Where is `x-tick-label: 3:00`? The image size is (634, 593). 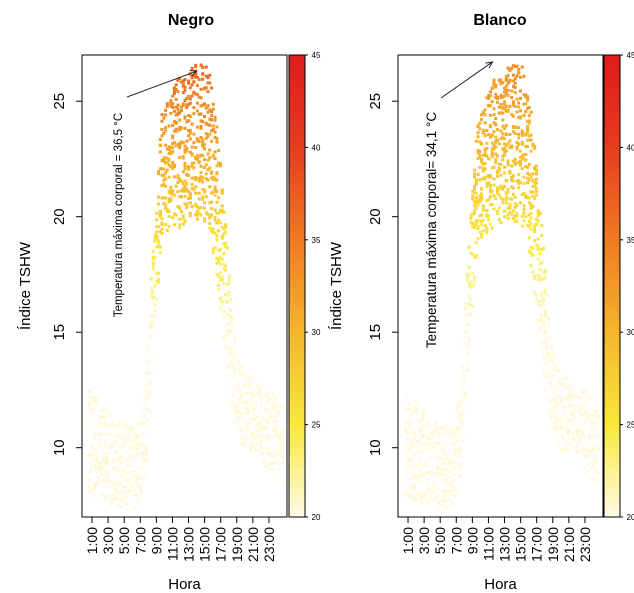
x-tick-label: 3:00 is located at coordinates (424, 540).